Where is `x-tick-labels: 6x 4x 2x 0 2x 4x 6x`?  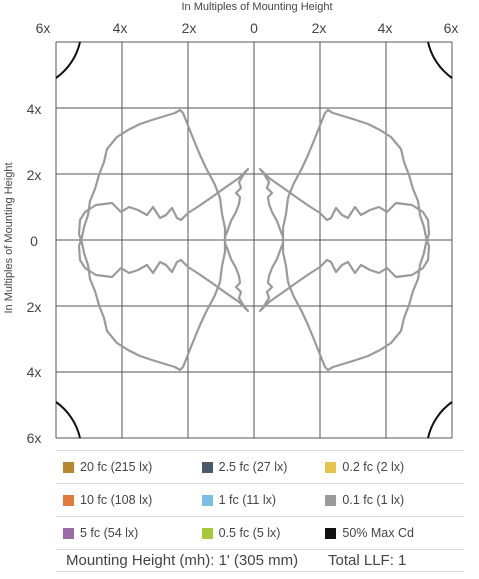 x-tick-labels: 6x 4x 2x 0 2x 4x 6x is located at coordinates (247, 28).